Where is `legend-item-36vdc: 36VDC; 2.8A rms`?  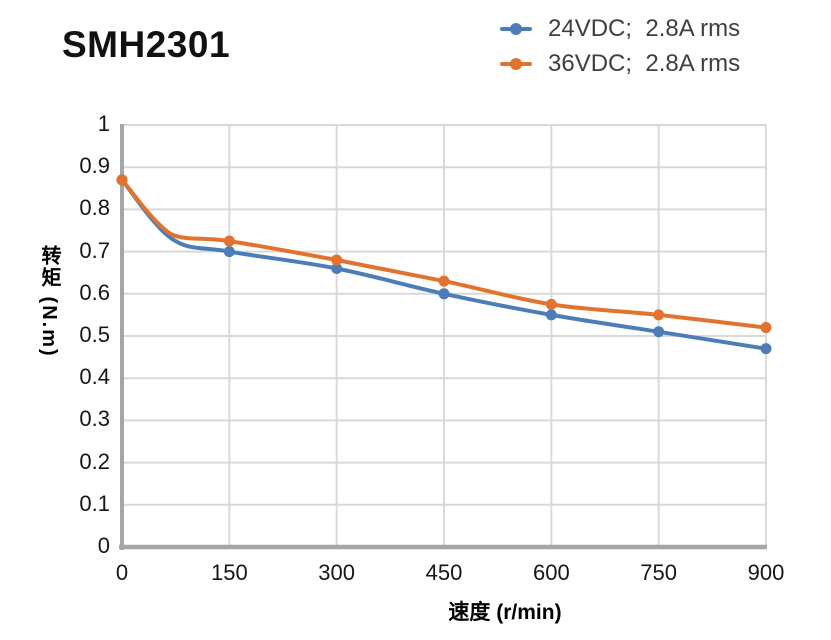 legend-item-36vdc: 36VDC; 2.8A rms is located at coordinates (620, 63).